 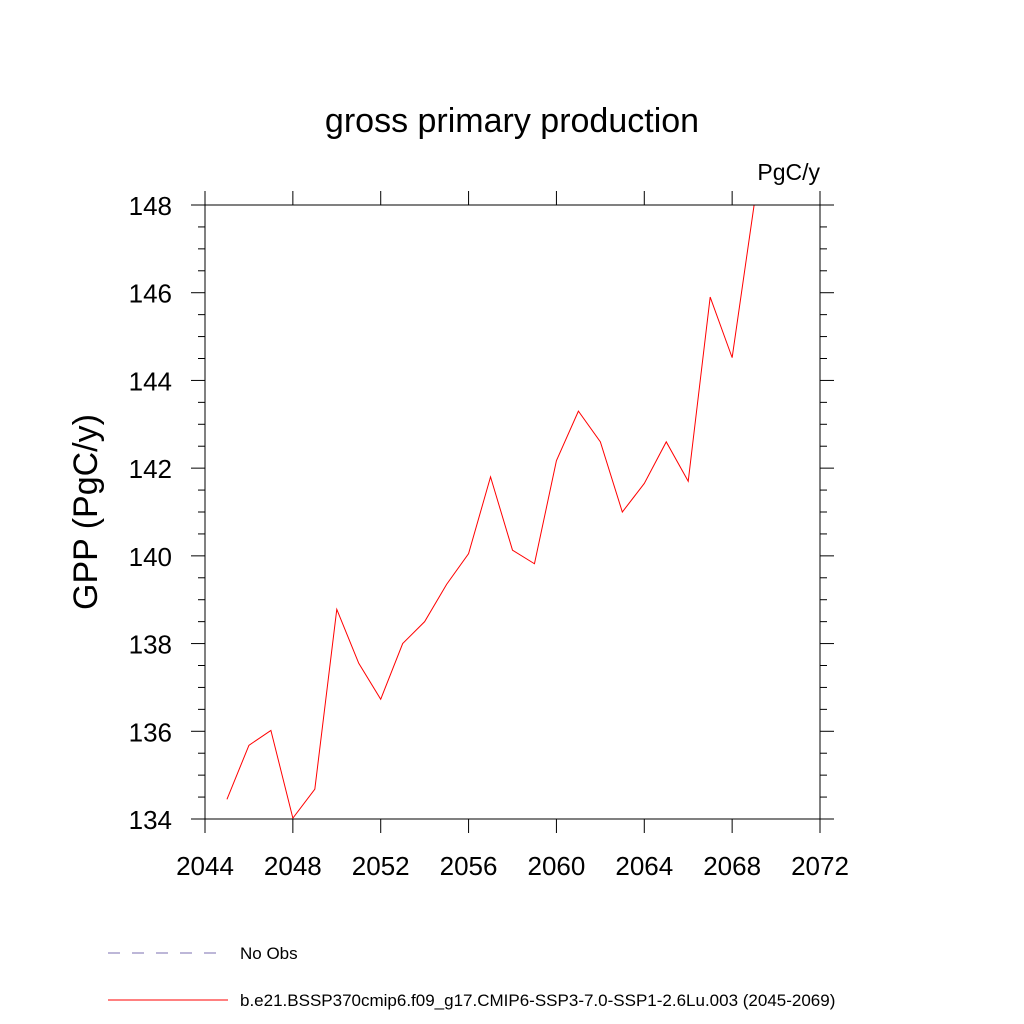 What do you see at coordinates (150, 732) in the screenshot?
I see `y-tick-label: 136` at bounding box center [150, 732].